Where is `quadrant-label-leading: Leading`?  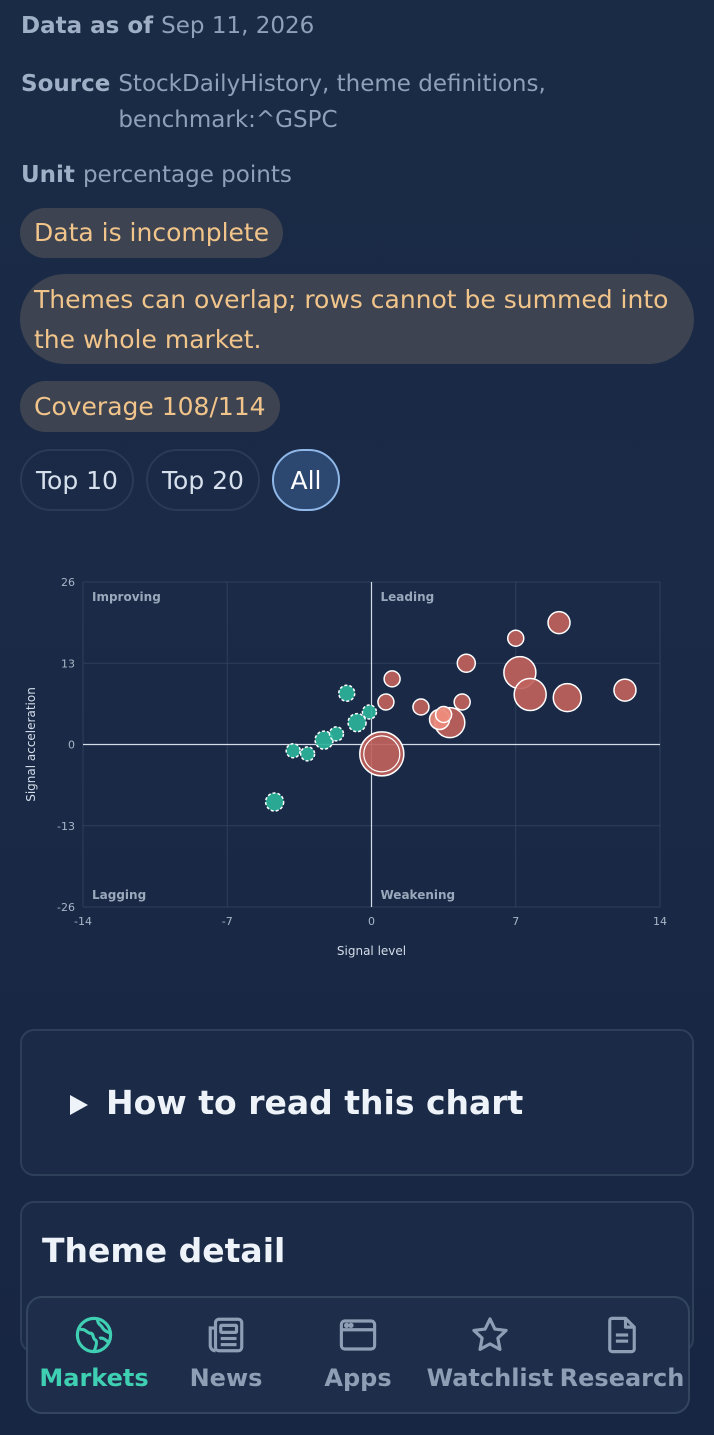 quadrant-label-leading: Leading is located at coordinates (408, 597).